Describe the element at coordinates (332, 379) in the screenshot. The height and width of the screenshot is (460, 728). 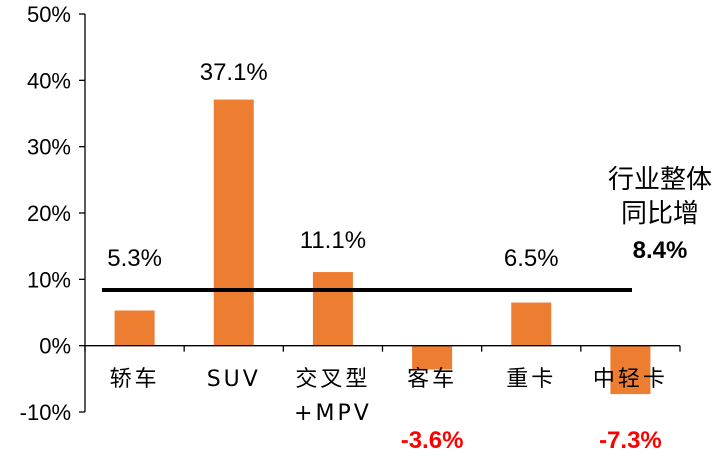
I see `category-label: 交叉型` at that location.